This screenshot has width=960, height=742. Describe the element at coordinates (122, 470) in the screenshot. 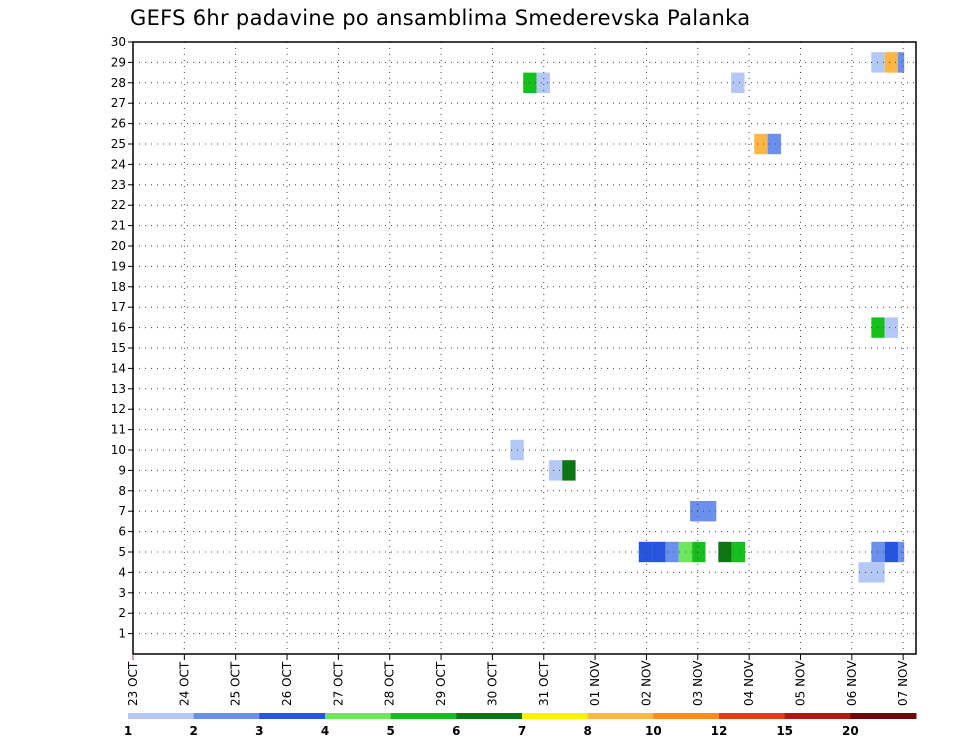

I see `y-tick-label: 9` at that location.